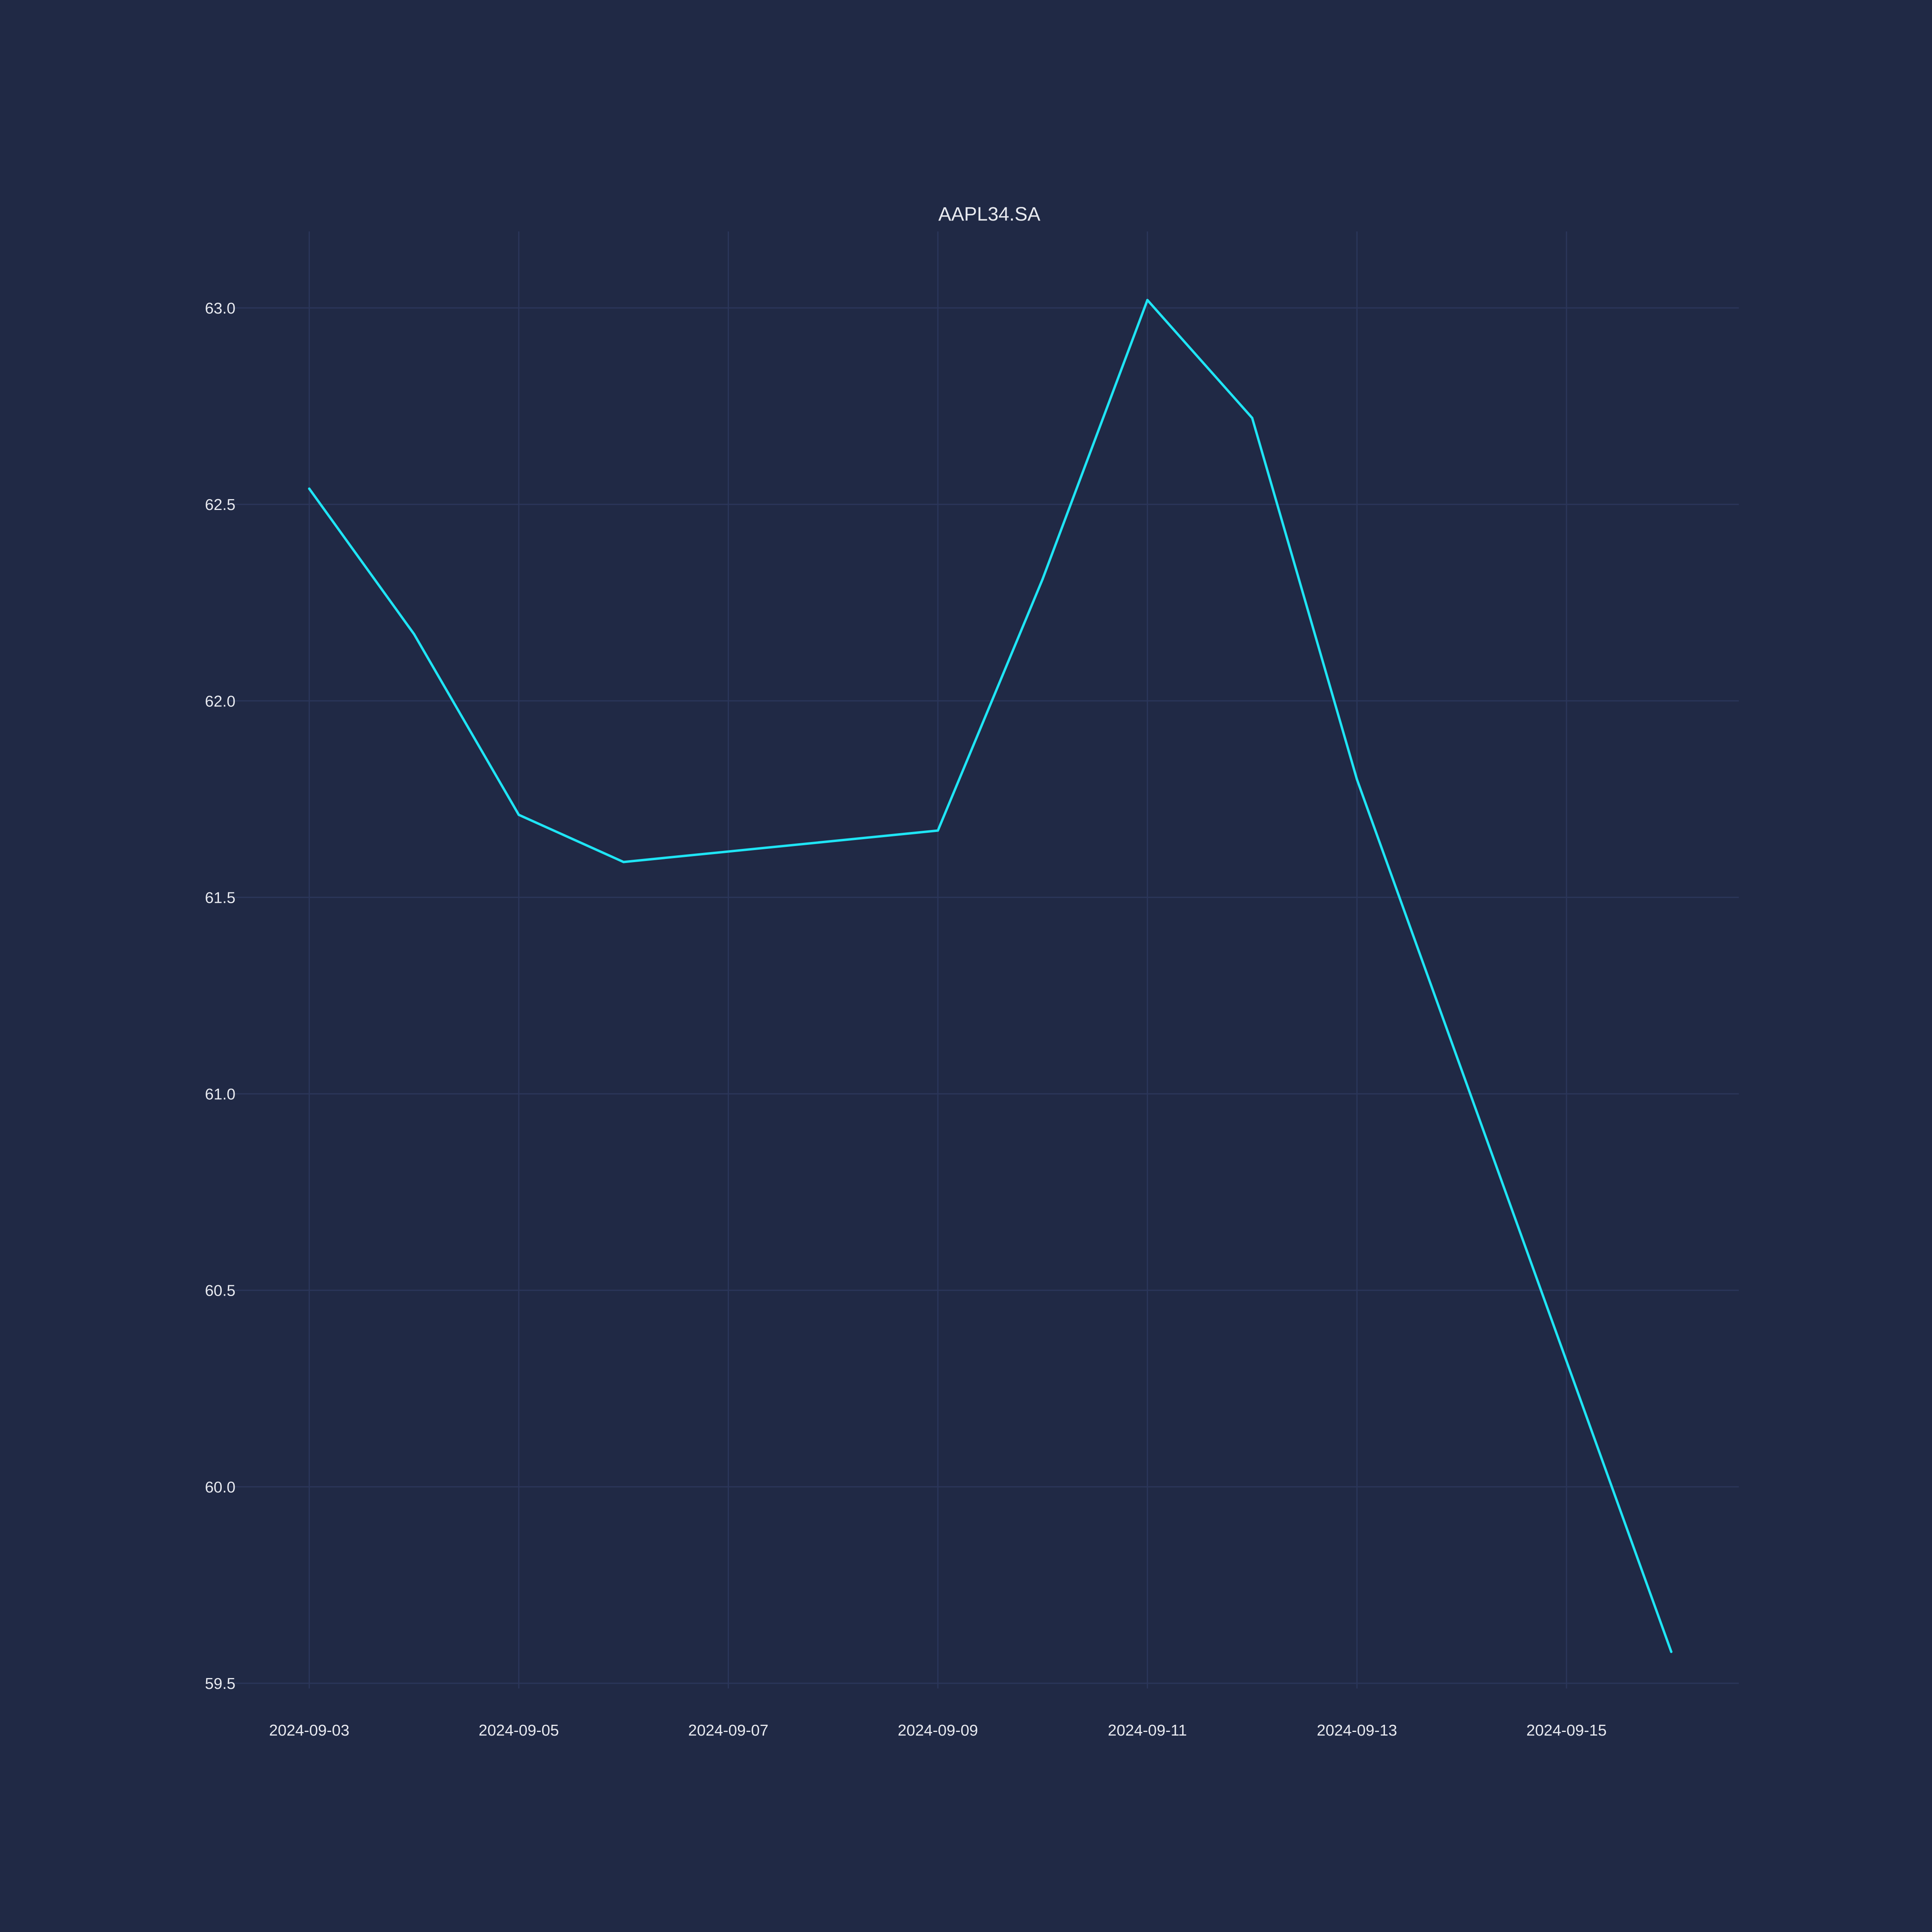  I want to click on x-tick-label: 2024-09-11, so click(1147, 1730).